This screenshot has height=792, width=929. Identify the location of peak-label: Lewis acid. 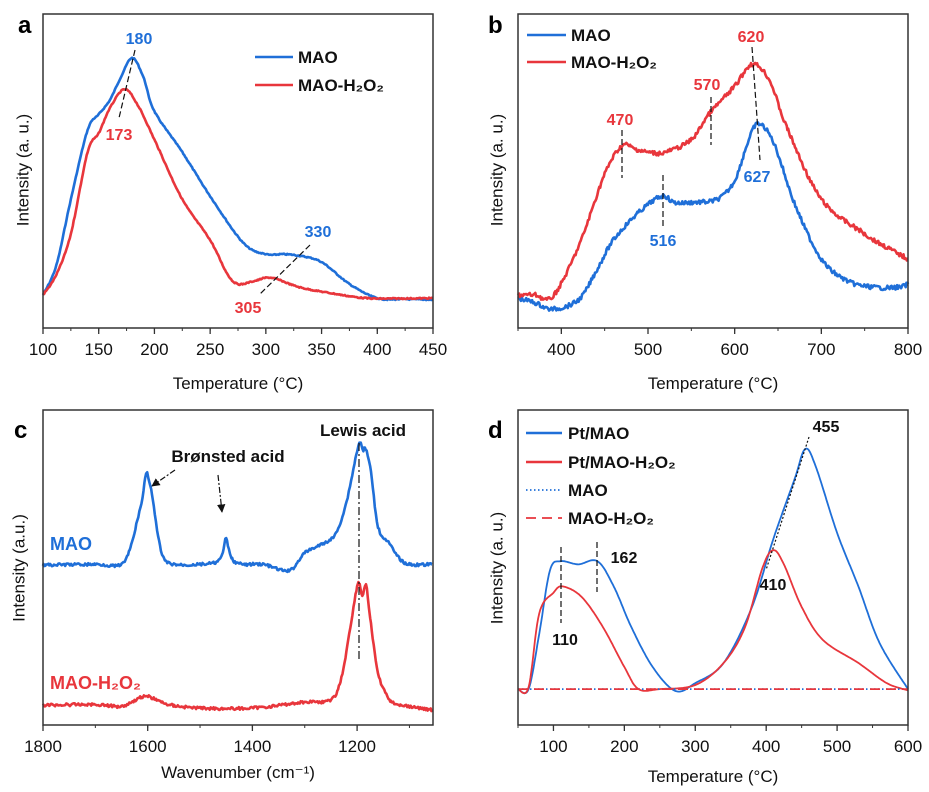
(363, 430).